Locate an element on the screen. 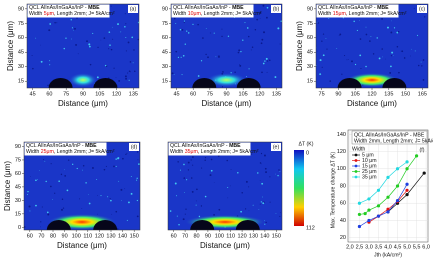  header-mbe: MBE is located at coordinates (383, 8).